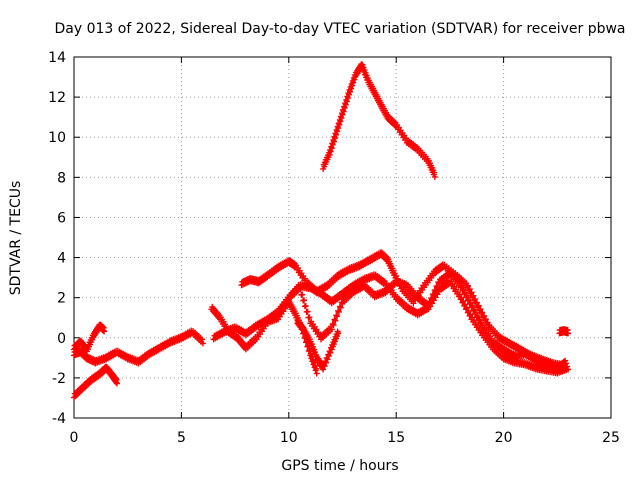  I want to click on y-tick-label: 12, so click(57, 98).